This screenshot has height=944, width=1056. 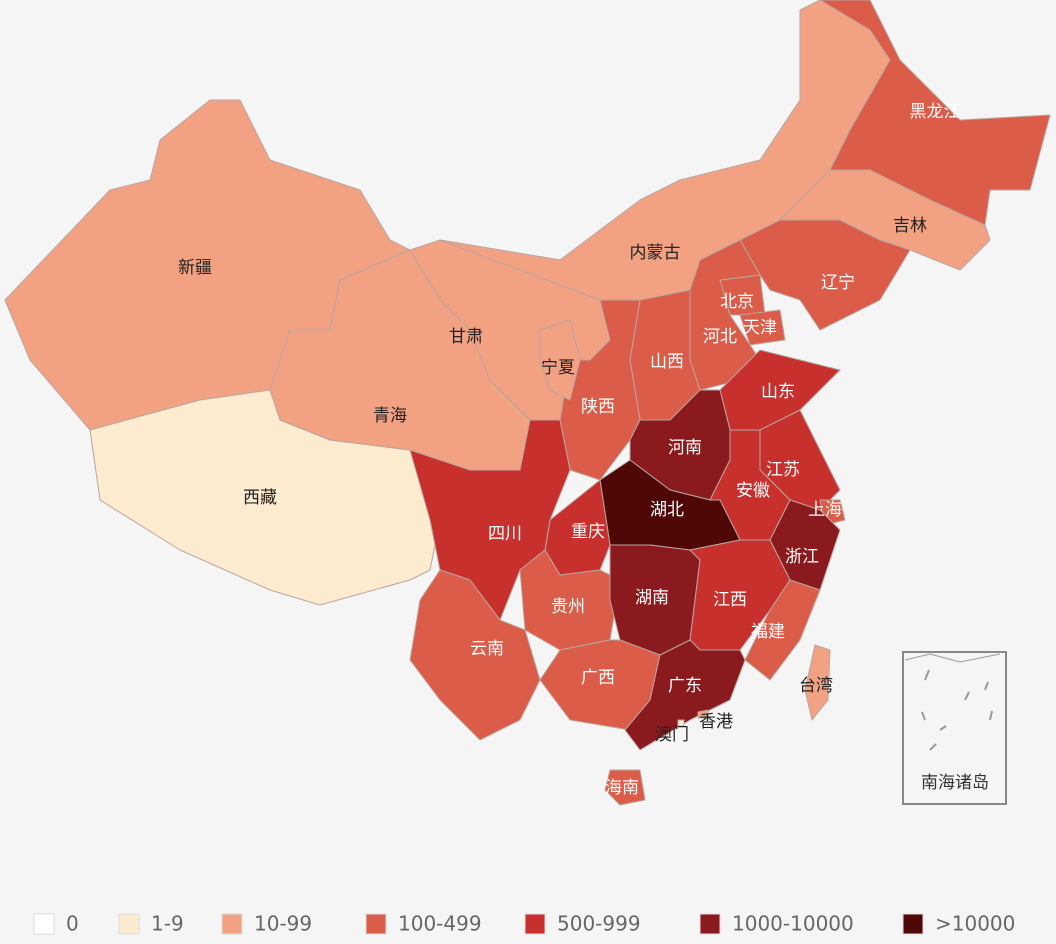 What do you see at coordinates (768, 632) in the screenshot?
I see `province-label: 福建` at bounding box center [768, 632].